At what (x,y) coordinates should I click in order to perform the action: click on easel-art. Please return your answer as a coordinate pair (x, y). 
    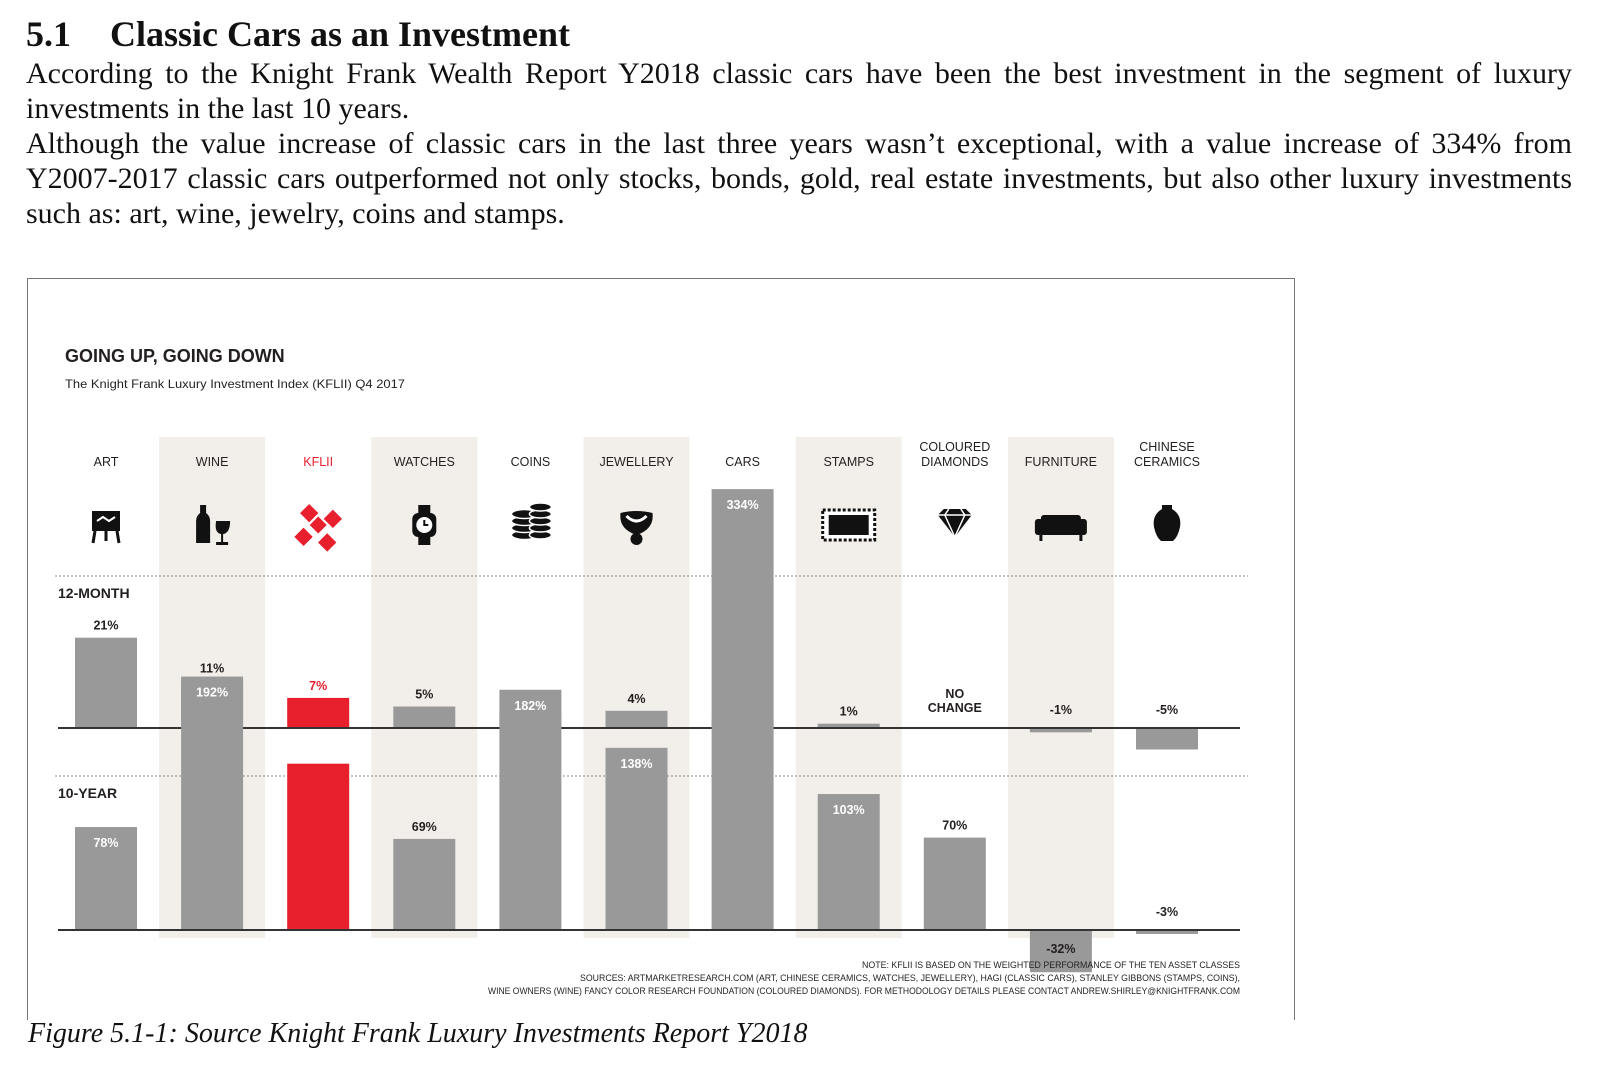
    Looking at the image, I should click on (106, 519).